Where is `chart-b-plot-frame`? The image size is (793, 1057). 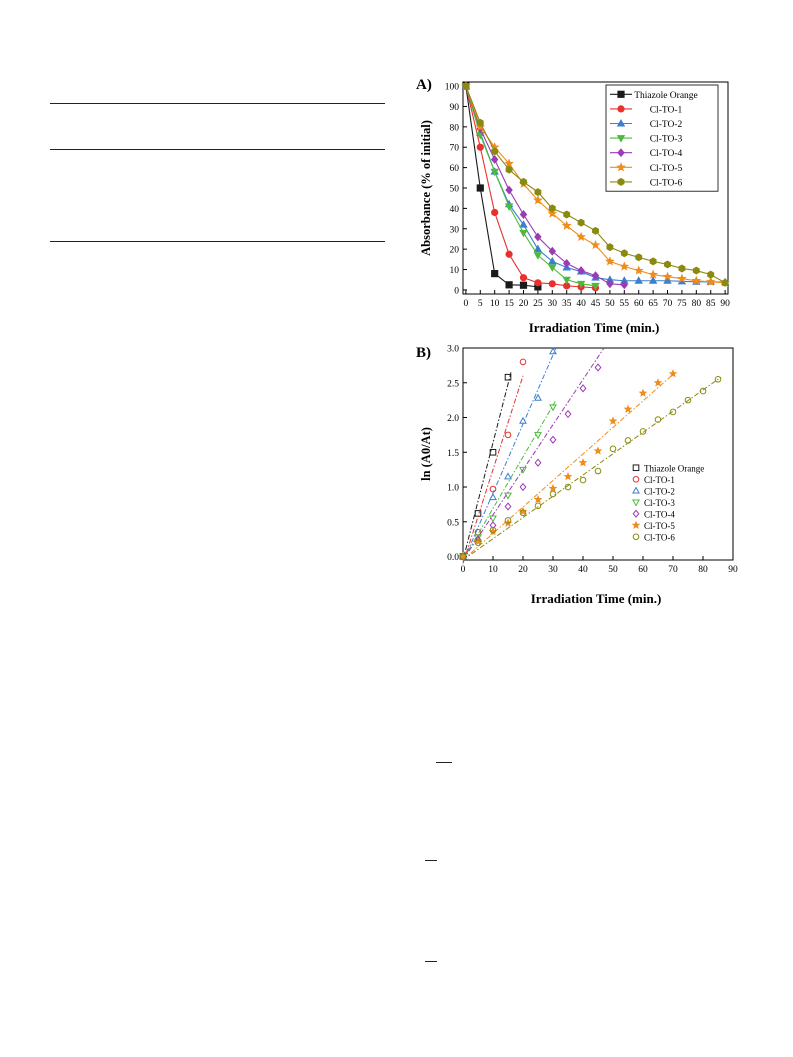 chart-b-plot-frame is located at coordinates (598, 454).